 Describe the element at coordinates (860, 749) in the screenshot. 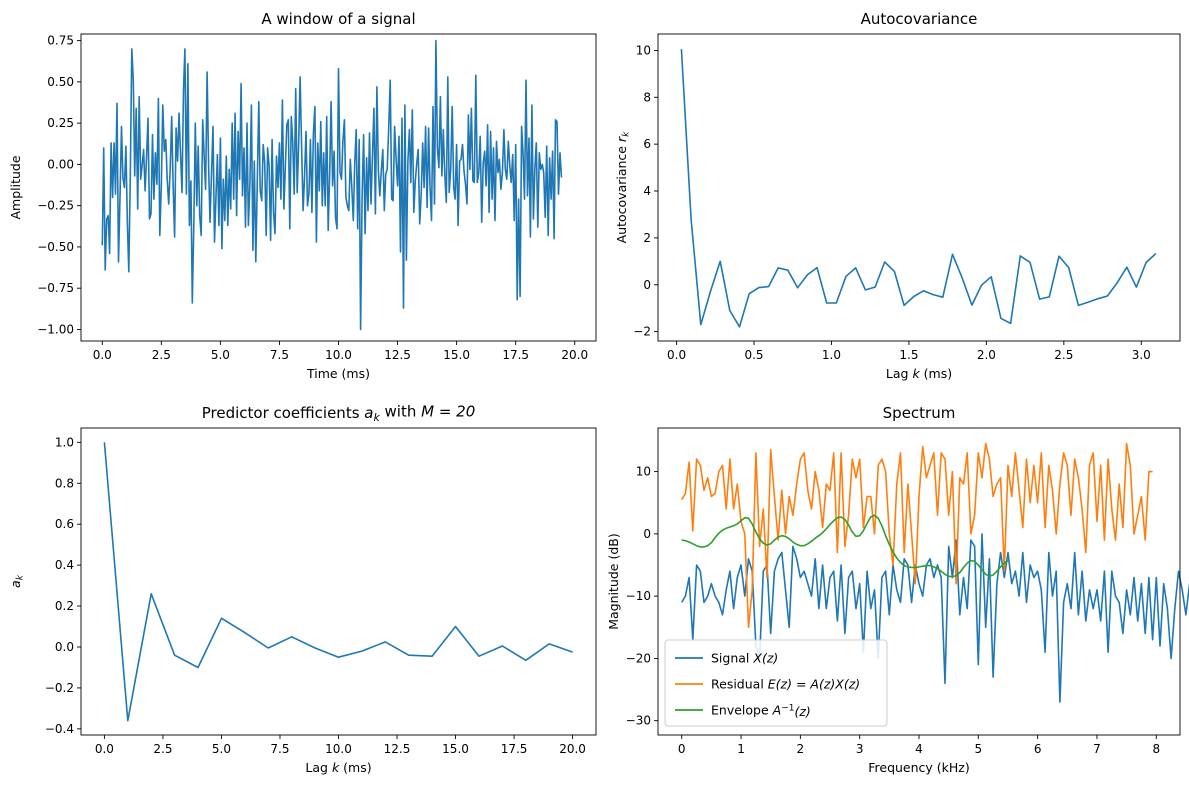

I see `x-tick-label: 3` at that location.